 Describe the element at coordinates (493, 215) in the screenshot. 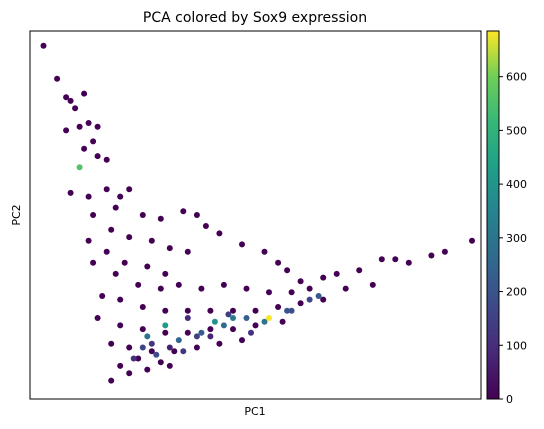

I see `colorbar` at that location.